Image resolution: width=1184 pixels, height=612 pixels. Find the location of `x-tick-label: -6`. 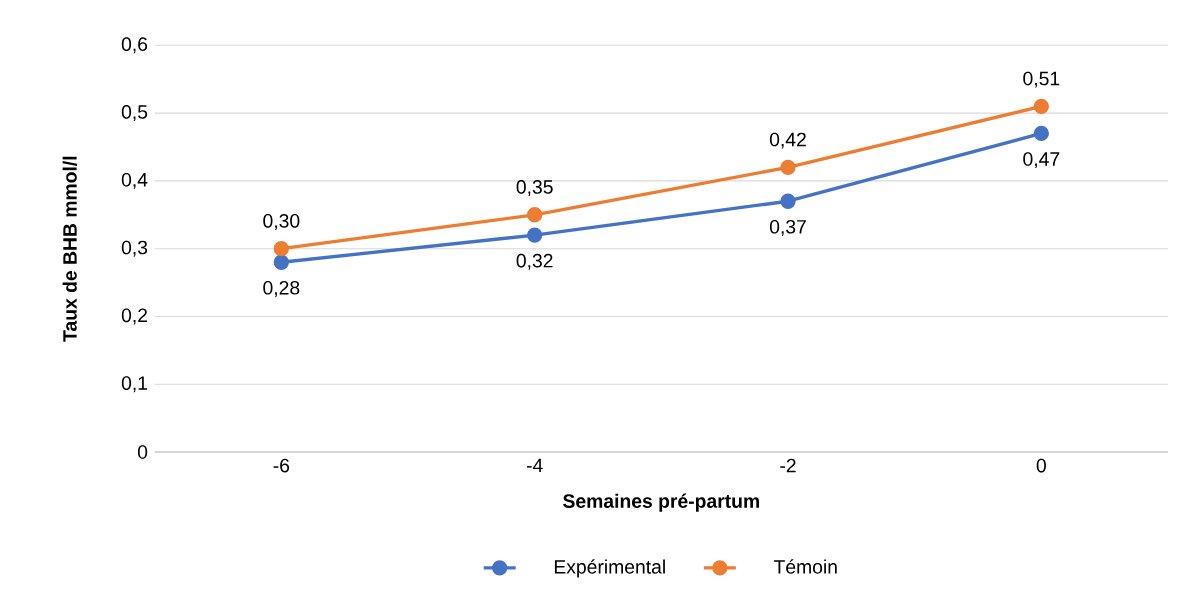

x-tick-label: -6 is located at coordinates (281, 465).